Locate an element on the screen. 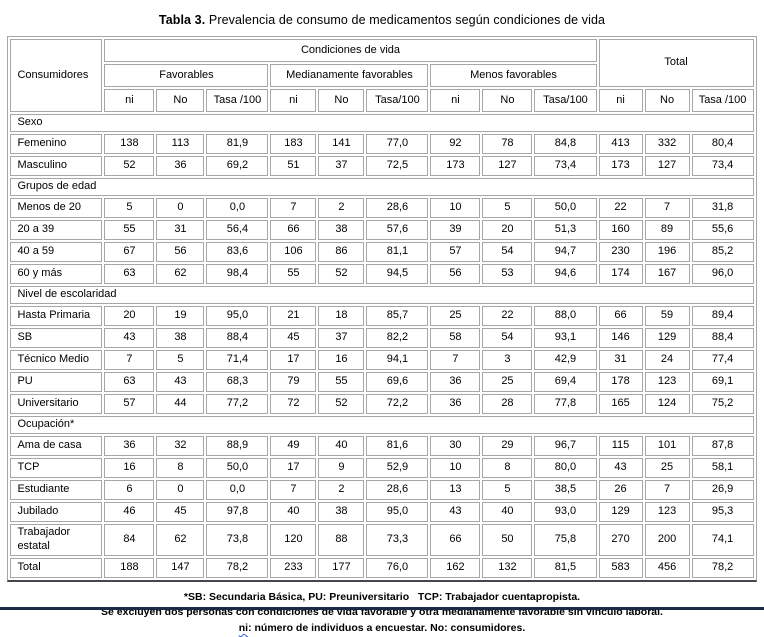 This screenshot has height=637, width=764. row-label: TCP is located at coordinates (56, 468).